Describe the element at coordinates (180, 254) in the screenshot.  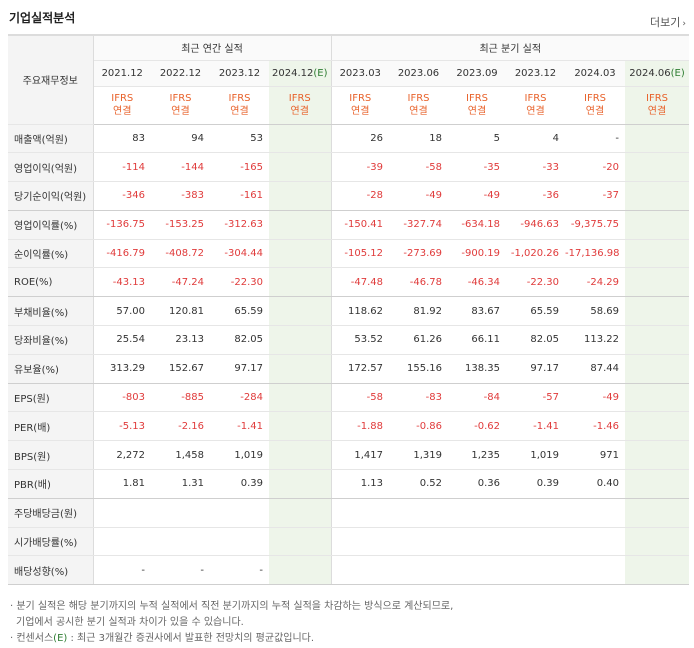
I see `table-cell: -408.72` at that location.